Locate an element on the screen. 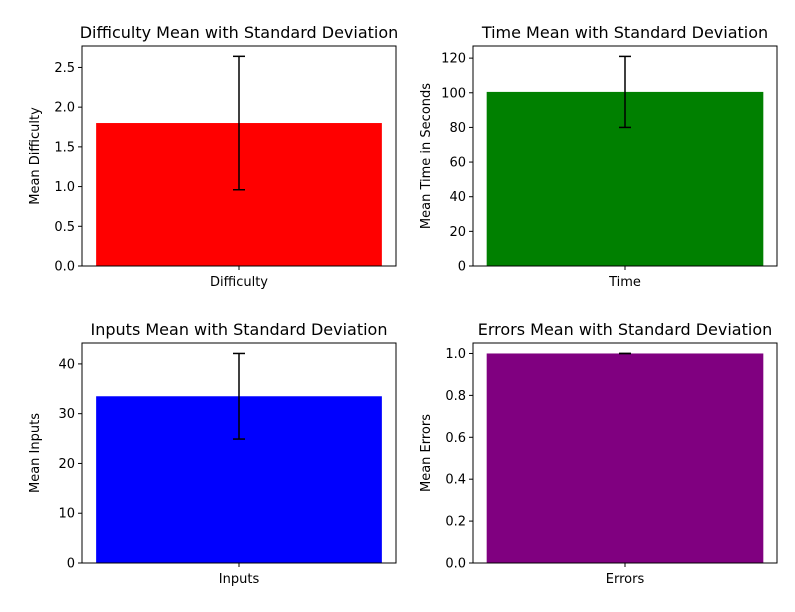  x-tick-label: Inputs is located at coordinates (239, 579).